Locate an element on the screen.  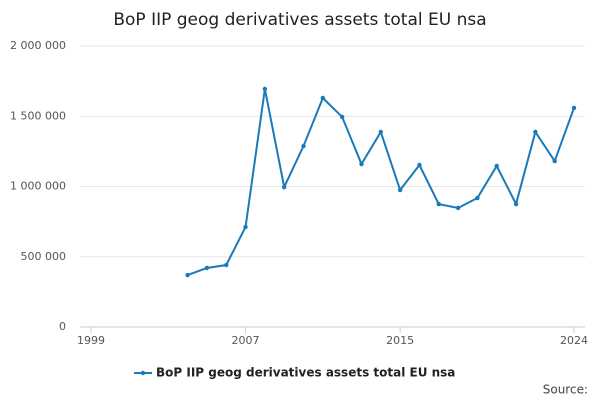
x-tick-label: 2024 is located at coordinates (574, 340).